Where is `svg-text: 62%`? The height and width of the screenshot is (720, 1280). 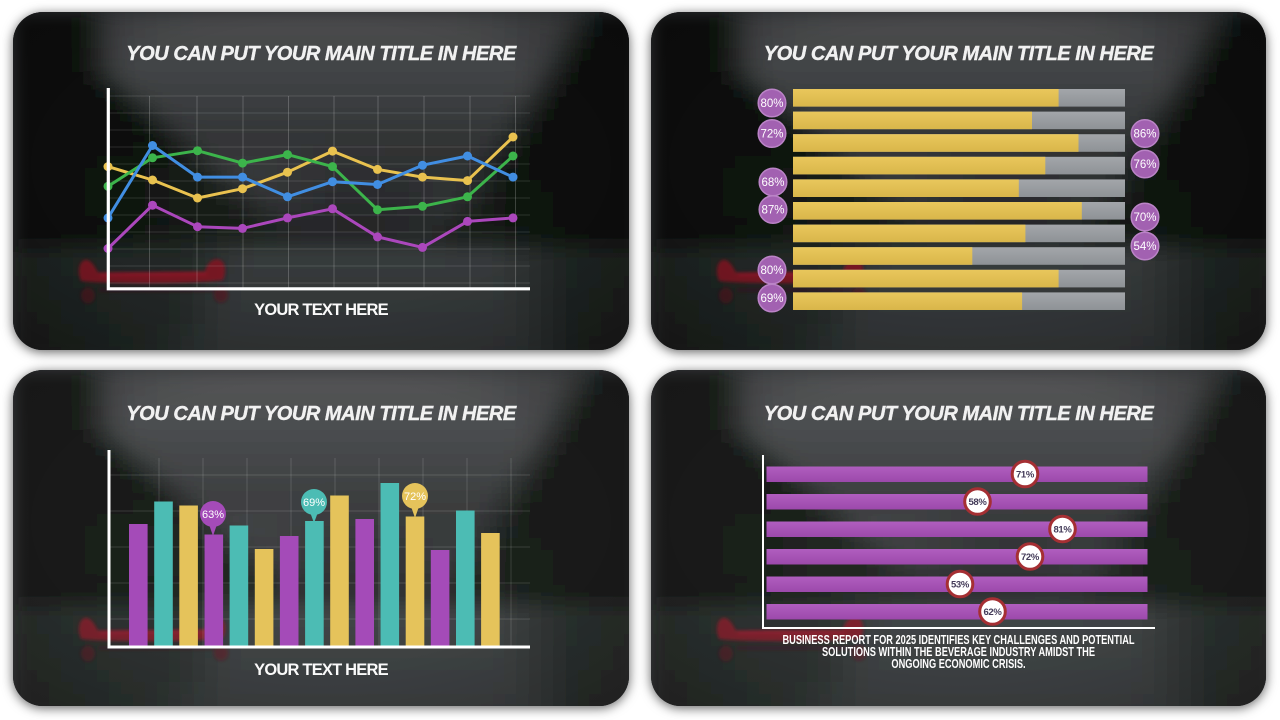
svg-text: 62% is located at coordinates (992, 612).